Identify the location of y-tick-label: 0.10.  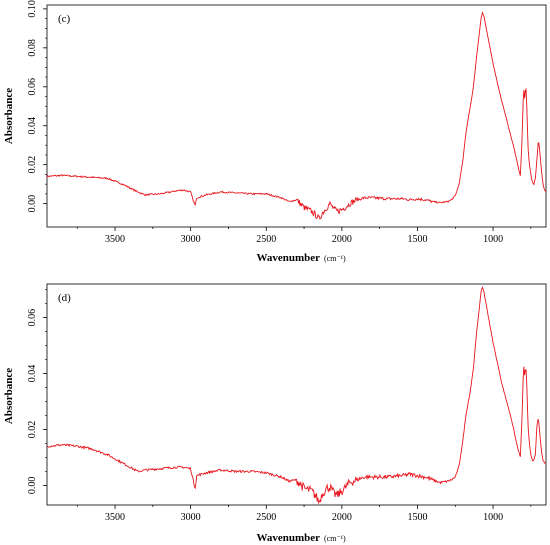
(32, 9).